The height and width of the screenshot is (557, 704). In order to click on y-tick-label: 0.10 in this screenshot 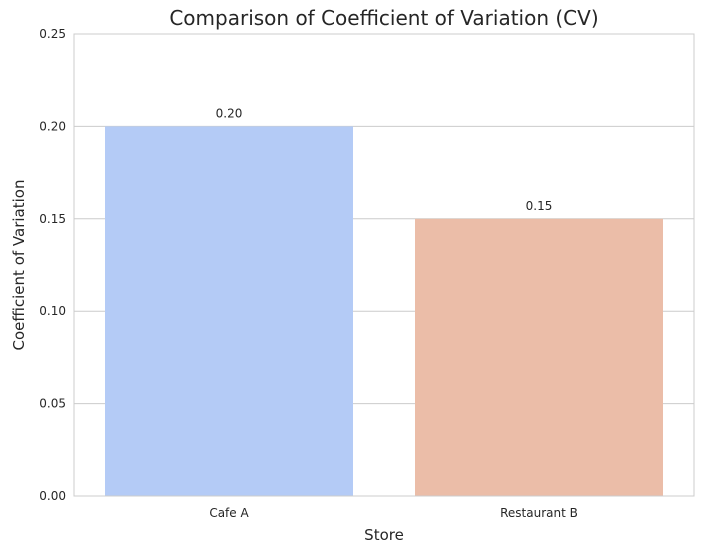, I will do `click(52, 311)`.